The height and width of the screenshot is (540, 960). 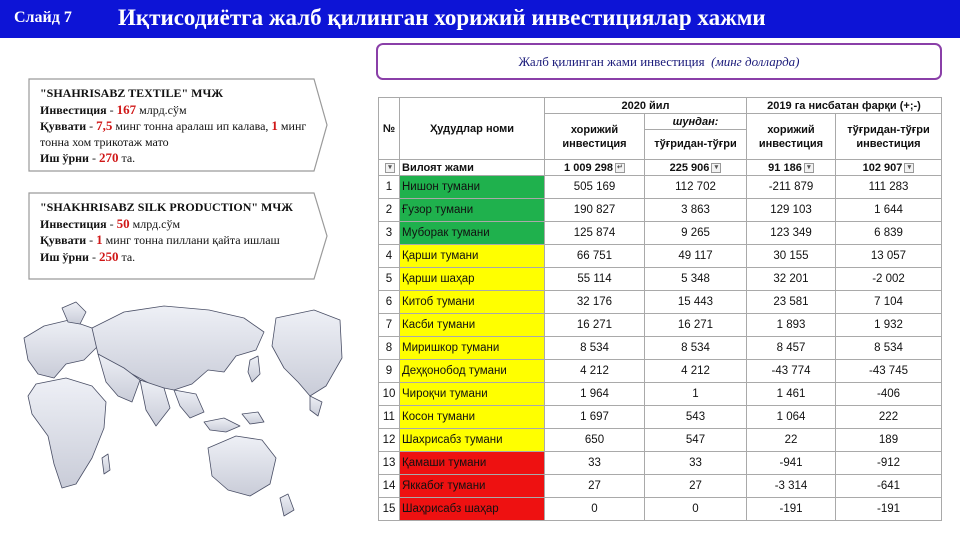 I want to click on diff-direct-investment: 222, so click(x=888, y=417).